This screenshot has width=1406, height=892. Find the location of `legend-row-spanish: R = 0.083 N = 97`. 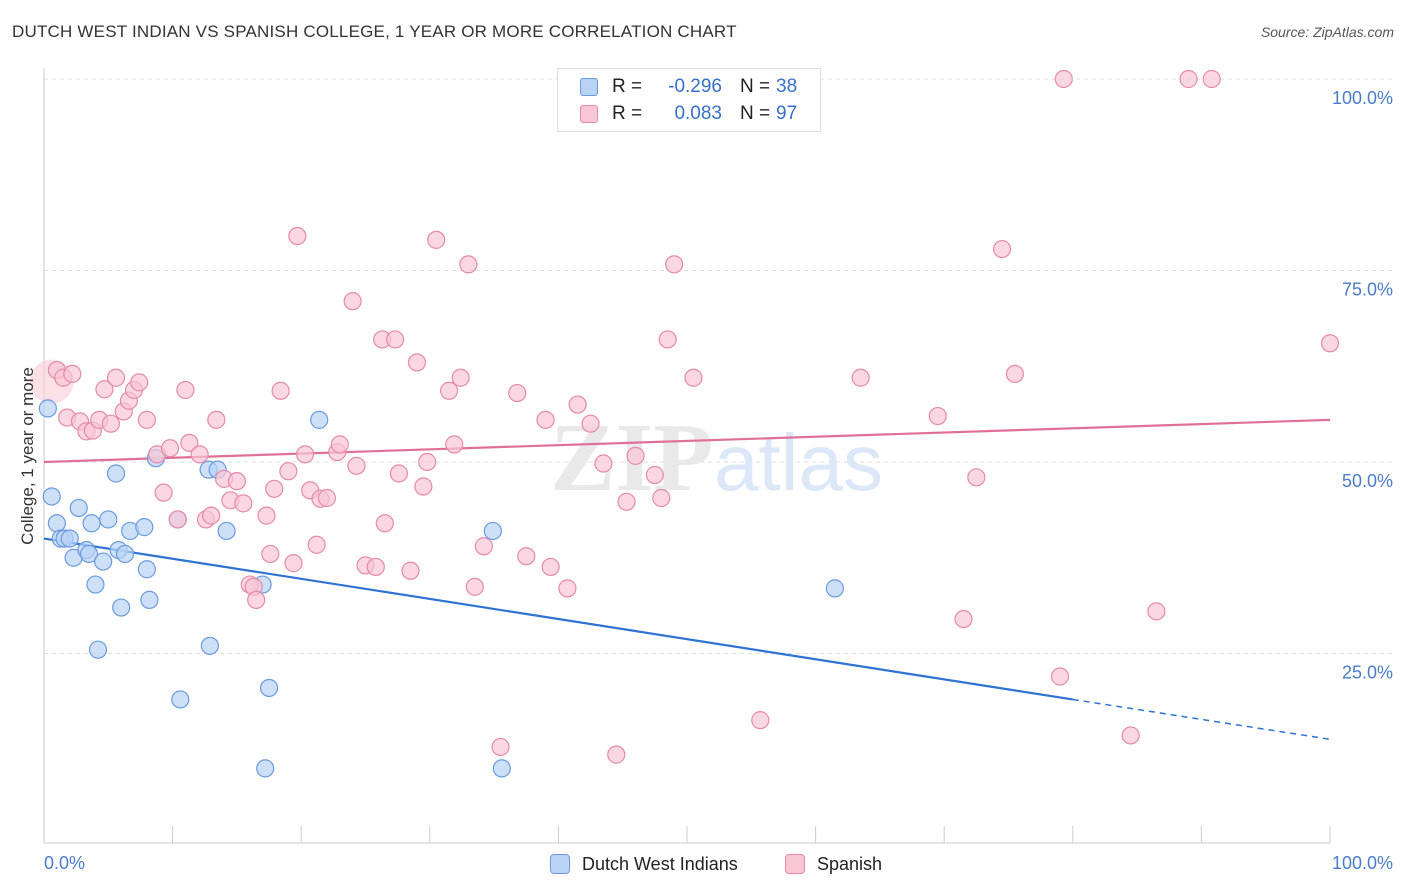

legend-row-spanish: R = 0.083 N = 97 is located at coordinates (688, 114).